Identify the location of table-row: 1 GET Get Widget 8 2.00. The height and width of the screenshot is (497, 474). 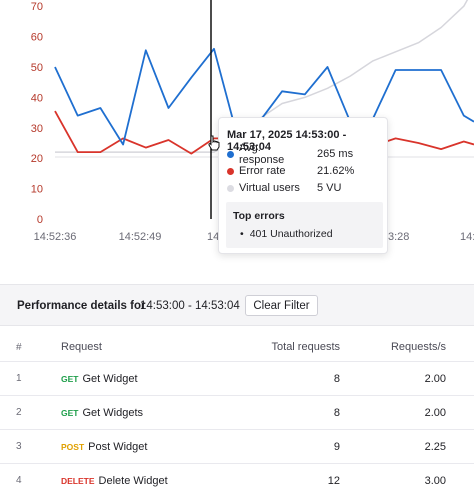
(237, 379).